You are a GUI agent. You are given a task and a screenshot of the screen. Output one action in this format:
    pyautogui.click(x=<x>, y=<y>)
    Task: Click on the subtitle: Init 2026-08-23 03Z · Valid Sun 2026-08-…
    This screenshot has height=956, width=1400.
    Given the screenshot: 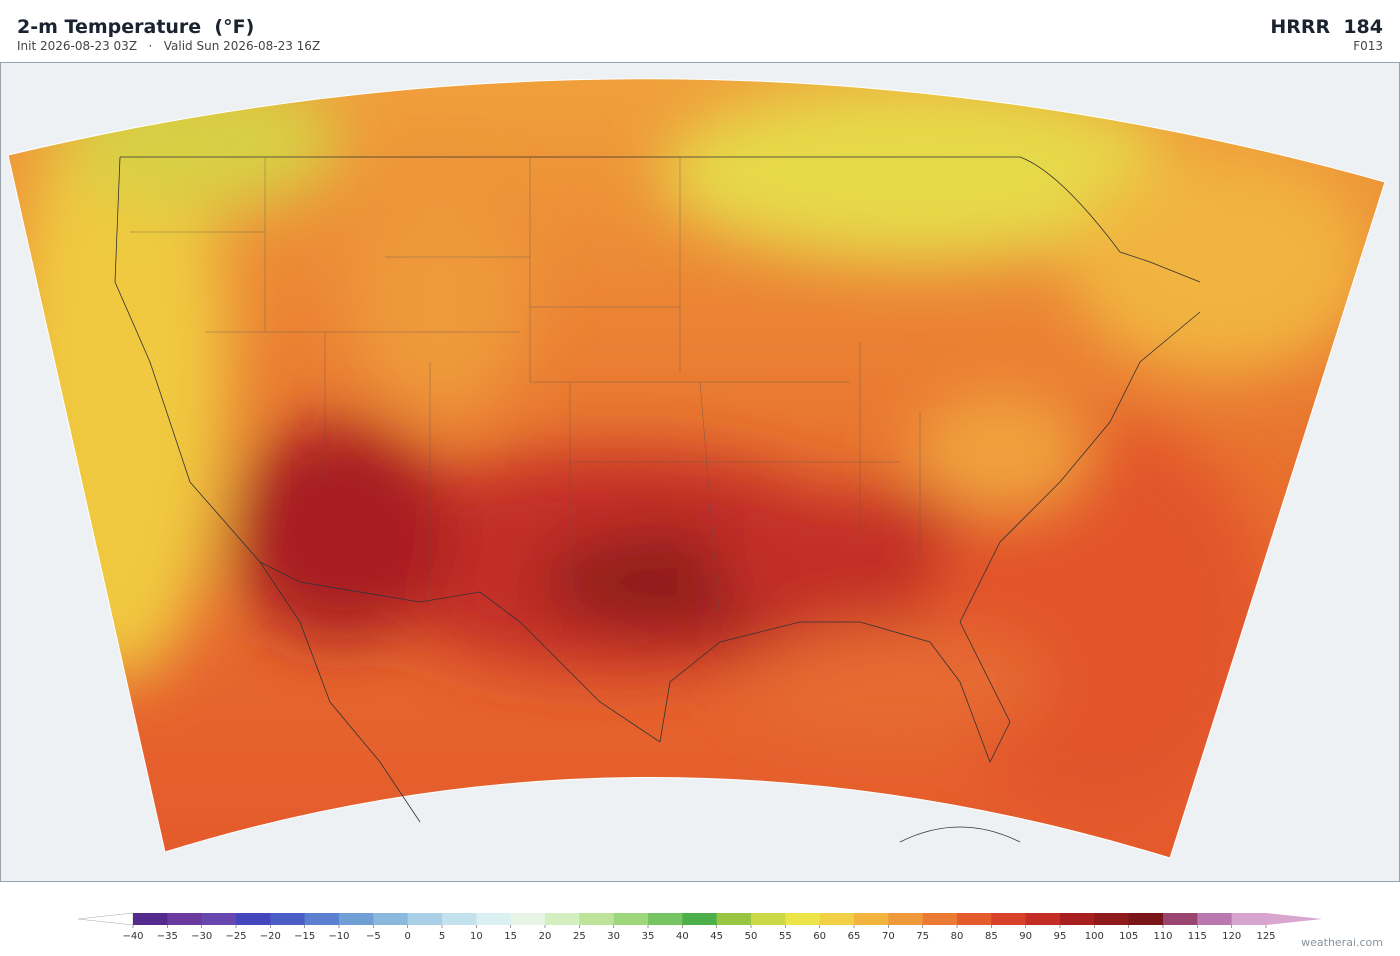 What is the action you would take?
    pyautogui.click(x=169, y=46)
    